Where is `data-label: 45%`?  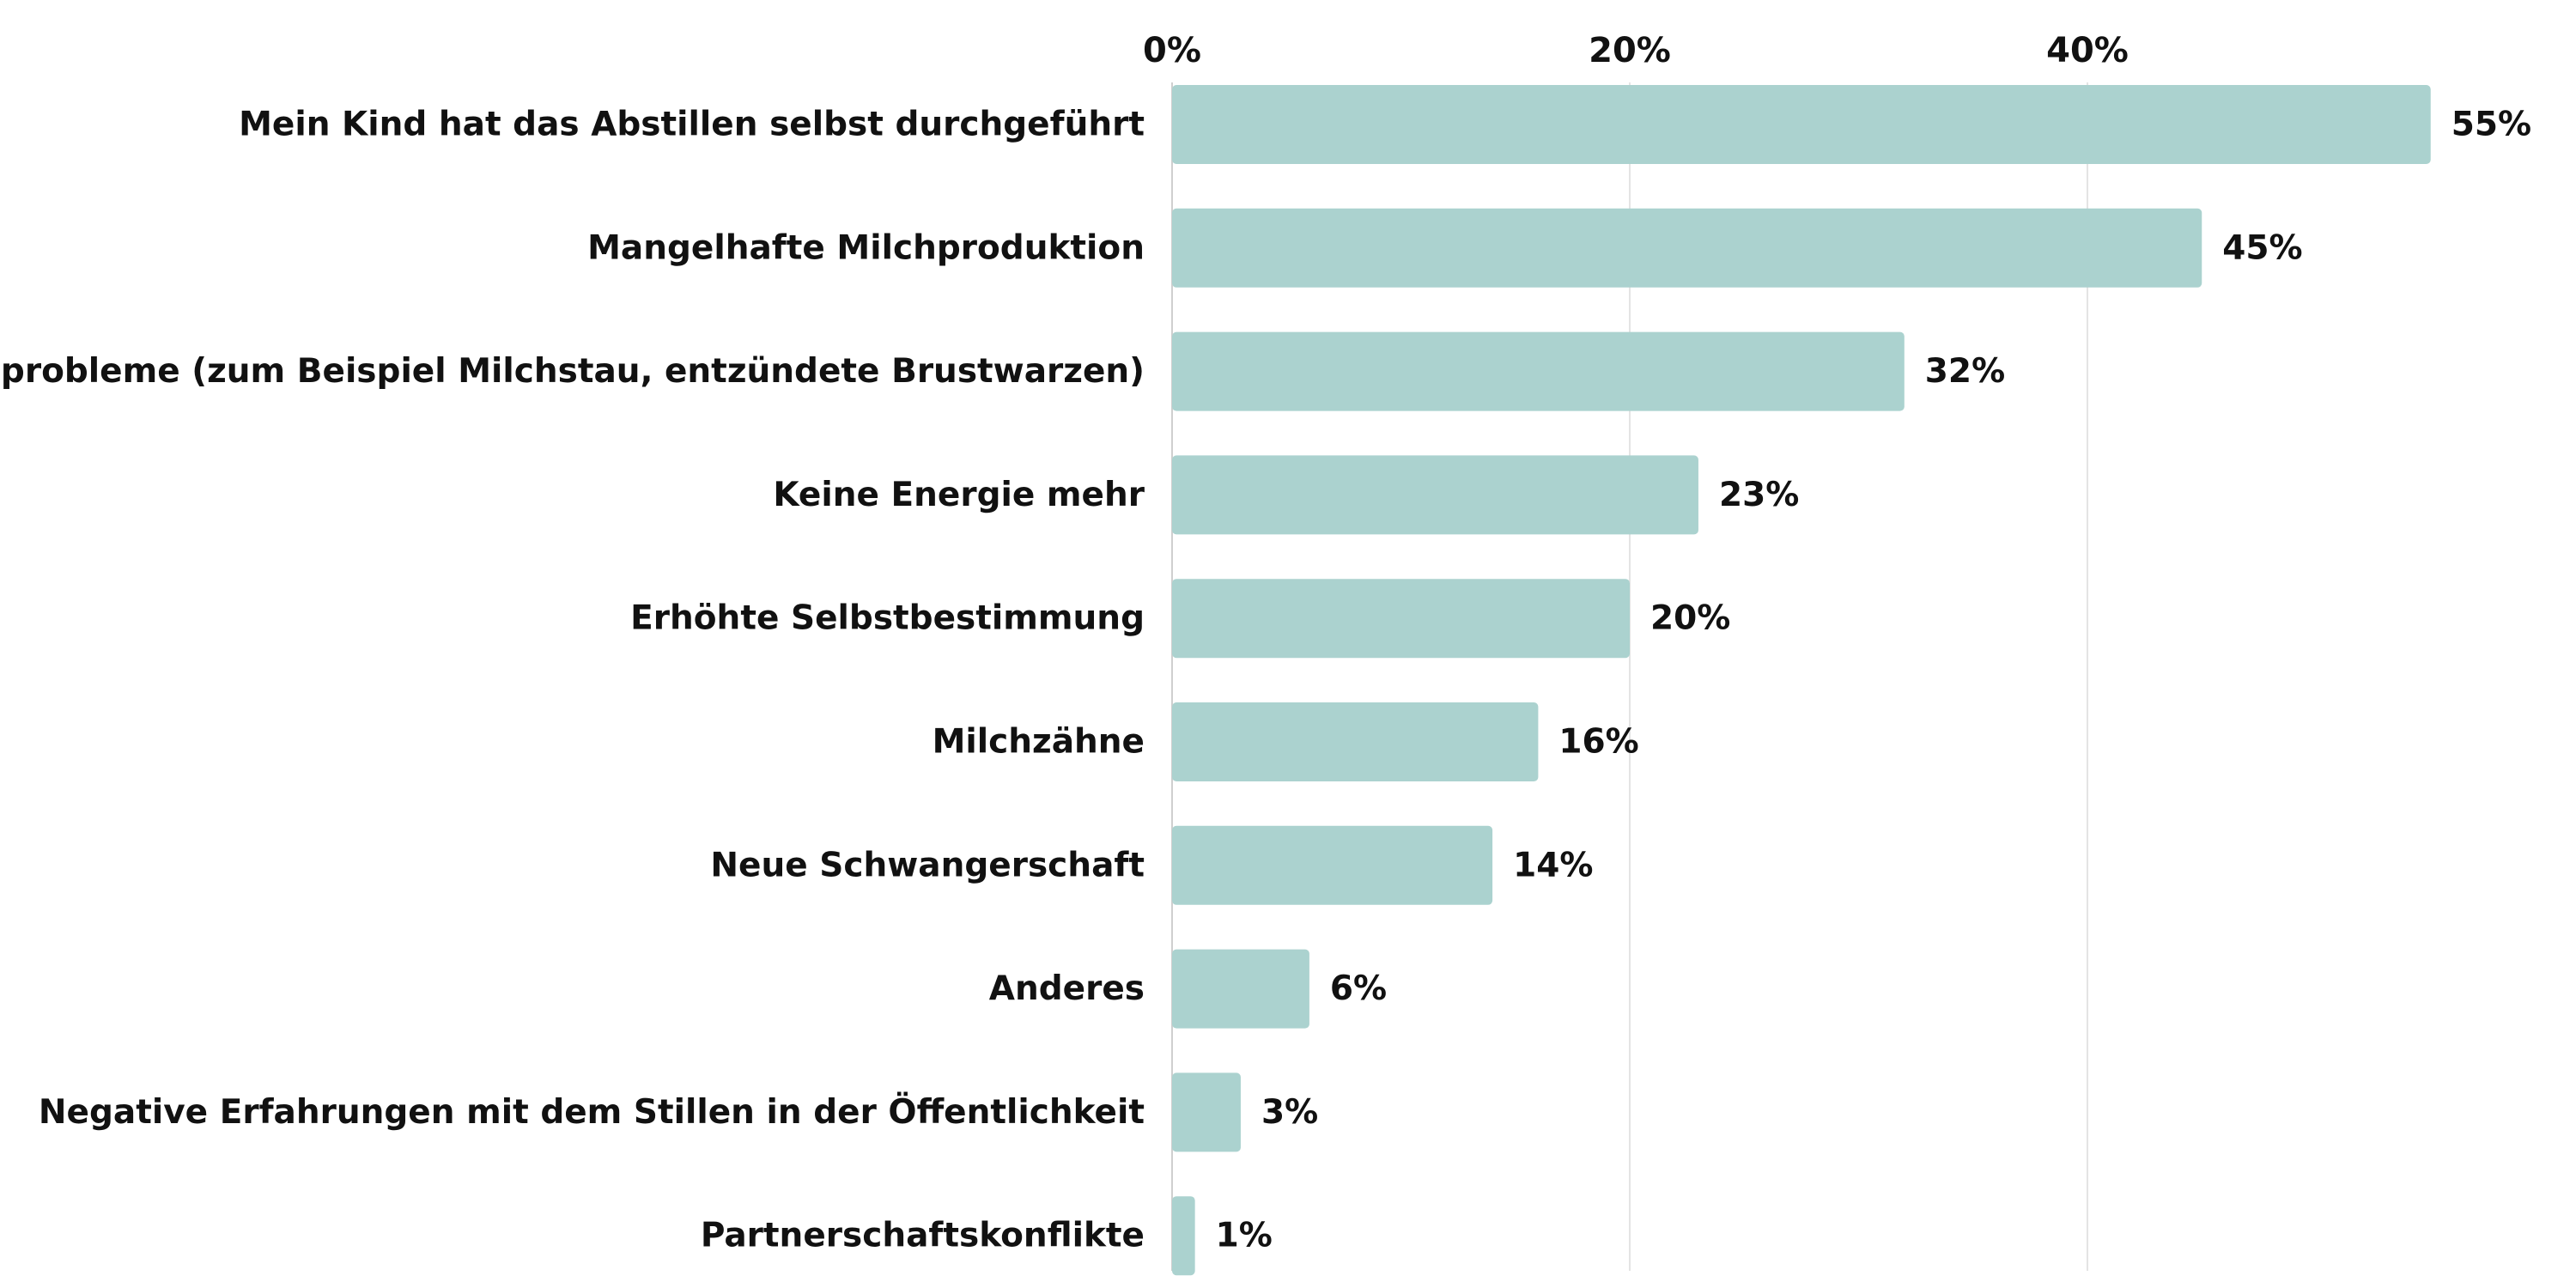
data-label: 45% is located at coordinates (2262, 248).